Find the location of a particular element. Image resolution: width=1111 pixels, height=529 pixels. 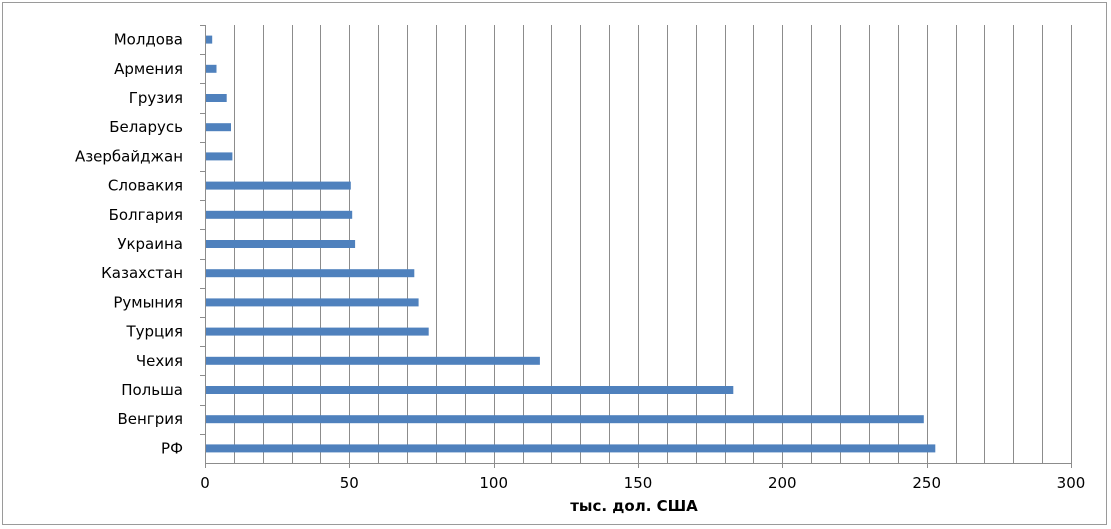

x-tick-label-4: 150 is located at coordinates (638, 483).